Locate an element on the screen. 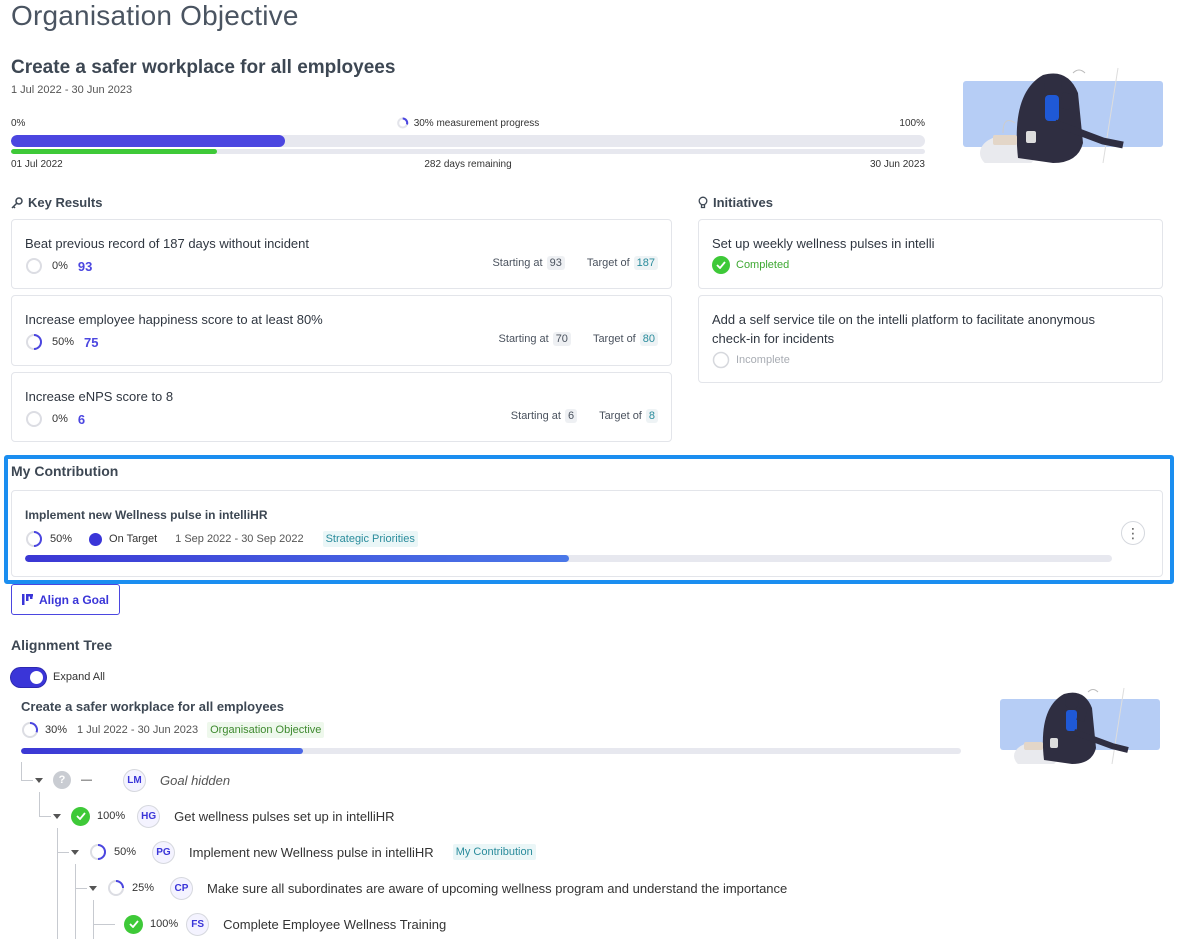 The image size is (1178, 939). target-value: 8 is located at coordinates (651, 416).